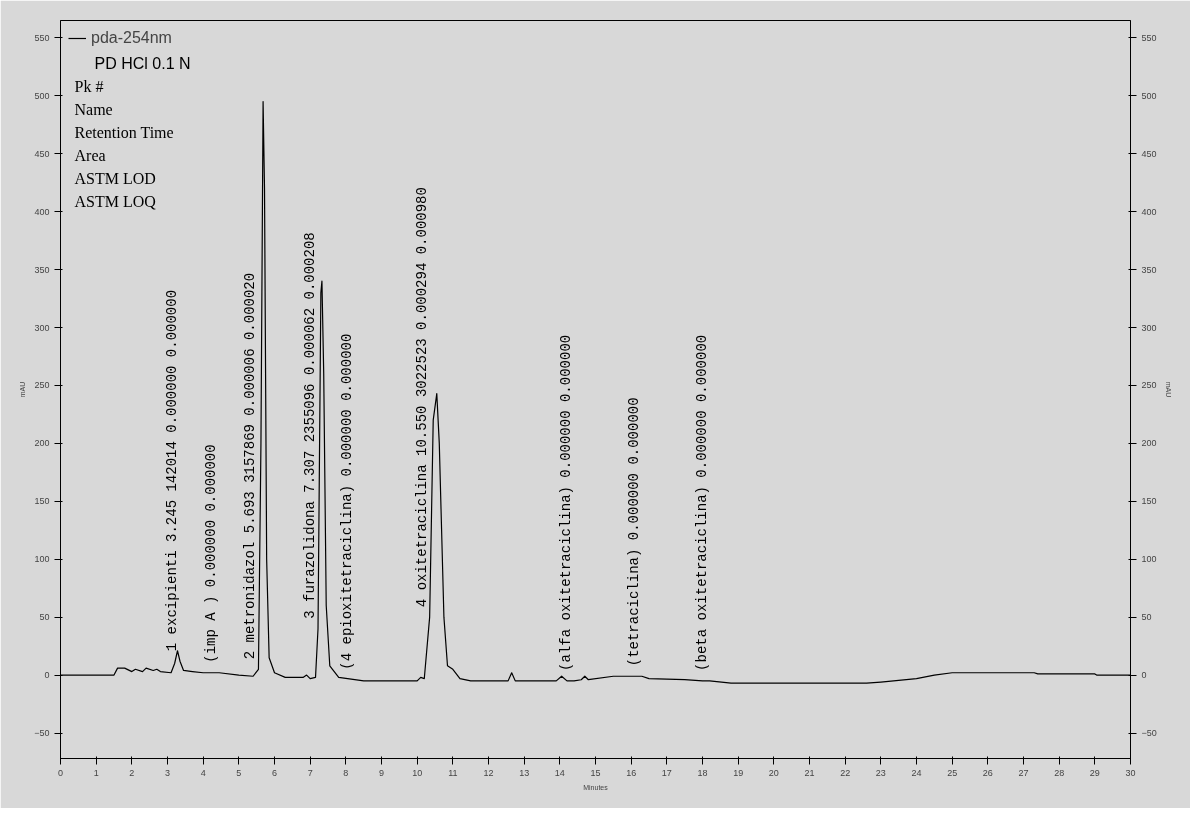  Describe the element at coordinates (131, 38) in the screenshot. I see `legend-label: pda-254nm` at that location.